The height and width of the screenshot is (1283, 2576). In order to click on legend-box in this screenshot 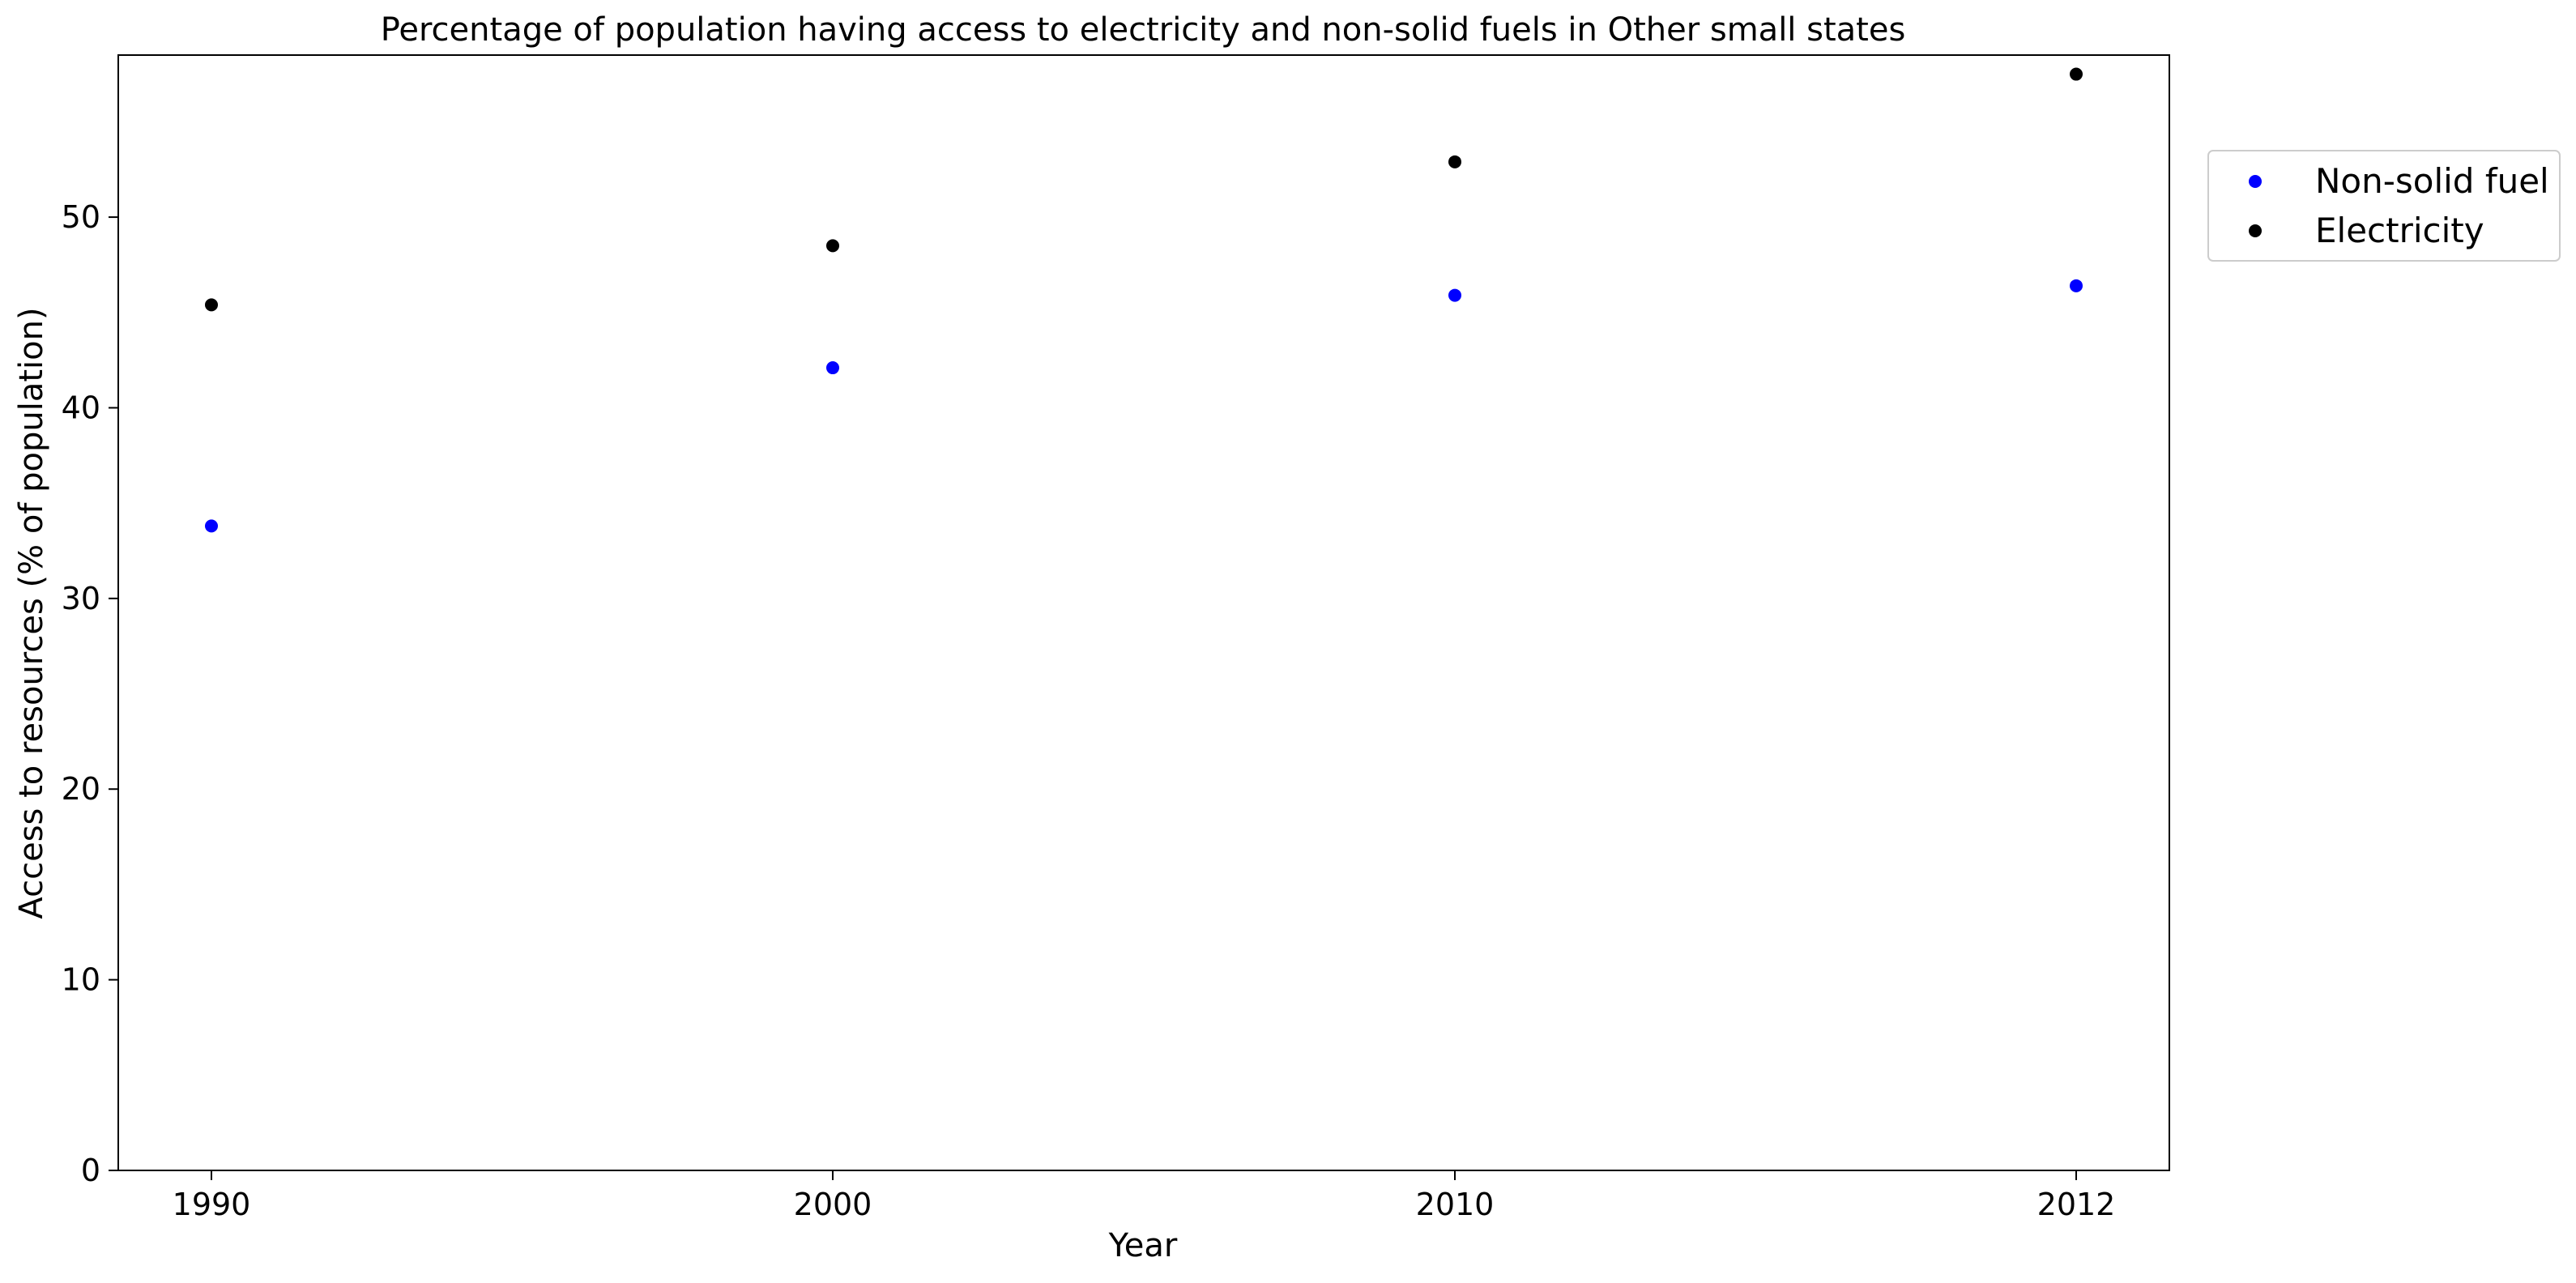, I will do `click(2384, 206)`.